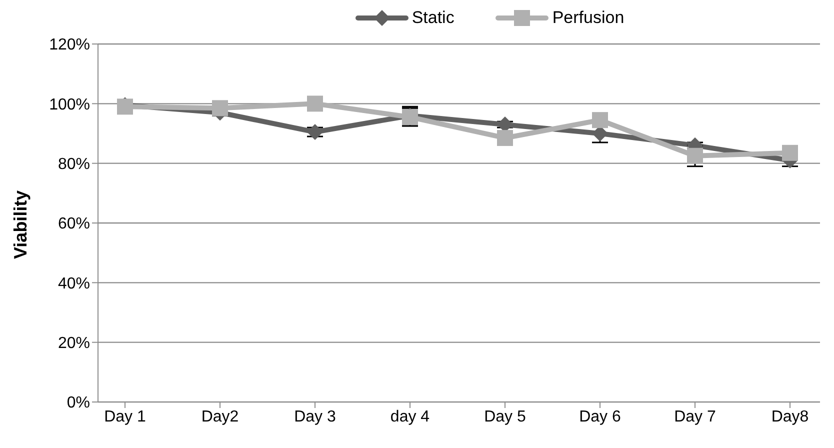 The image size is (834, 448). I want to click on y-tick-label: 120%, so click(69, 45).